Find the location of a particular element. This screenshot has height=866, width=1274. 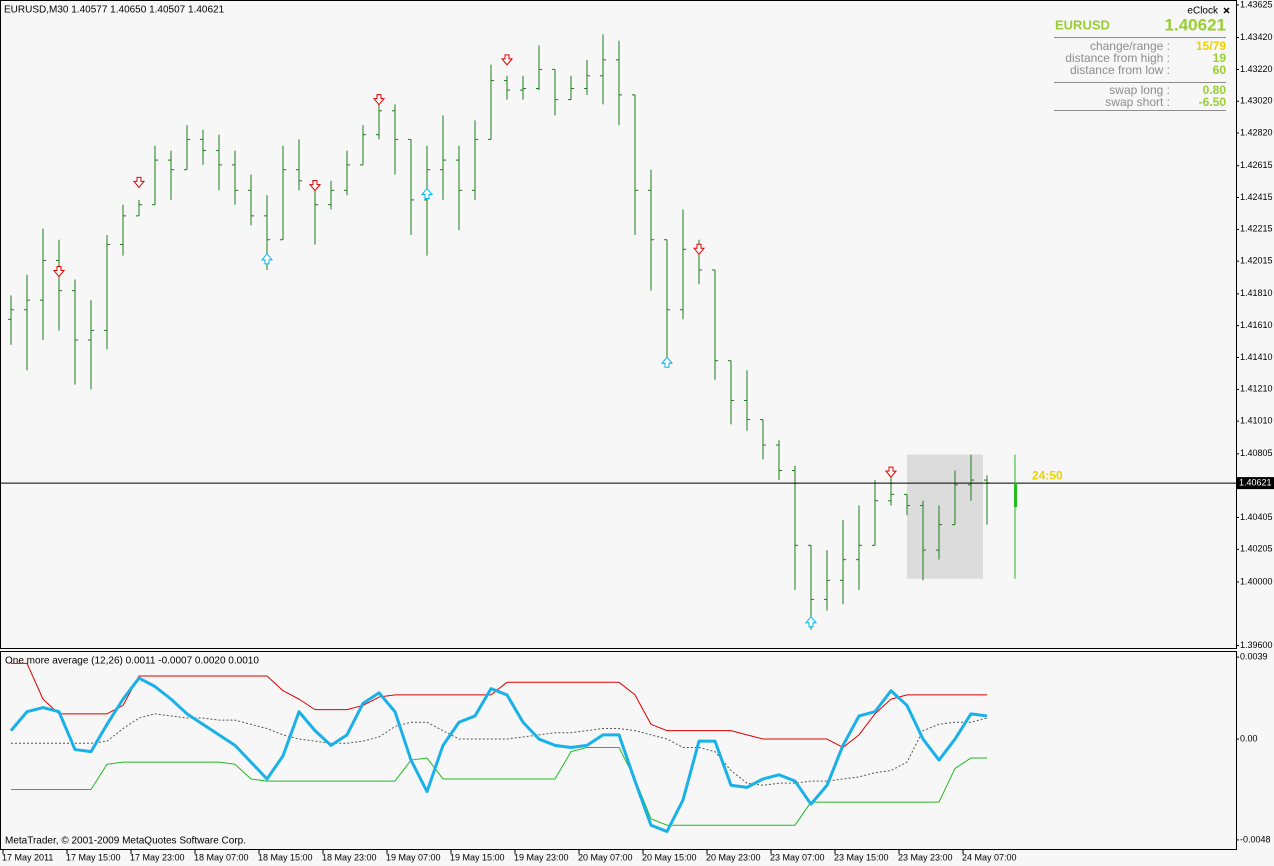

price-label-box is located at coordinates (1255, 483).